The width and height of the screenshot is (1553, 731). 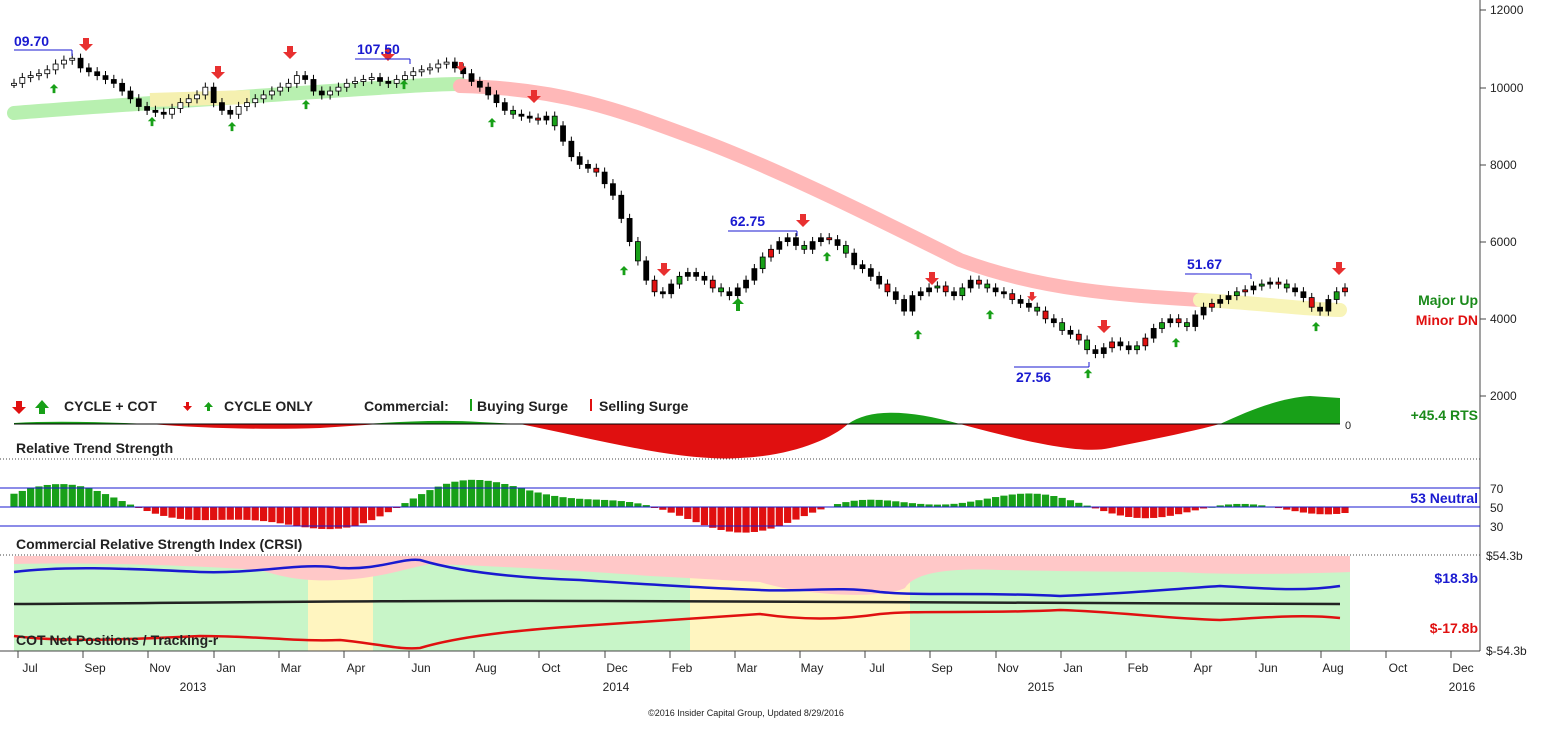 What do you see at coordinates (291, 668) in the screenshot?
I see `month-label: Mar` at bounding box center [291, 668].